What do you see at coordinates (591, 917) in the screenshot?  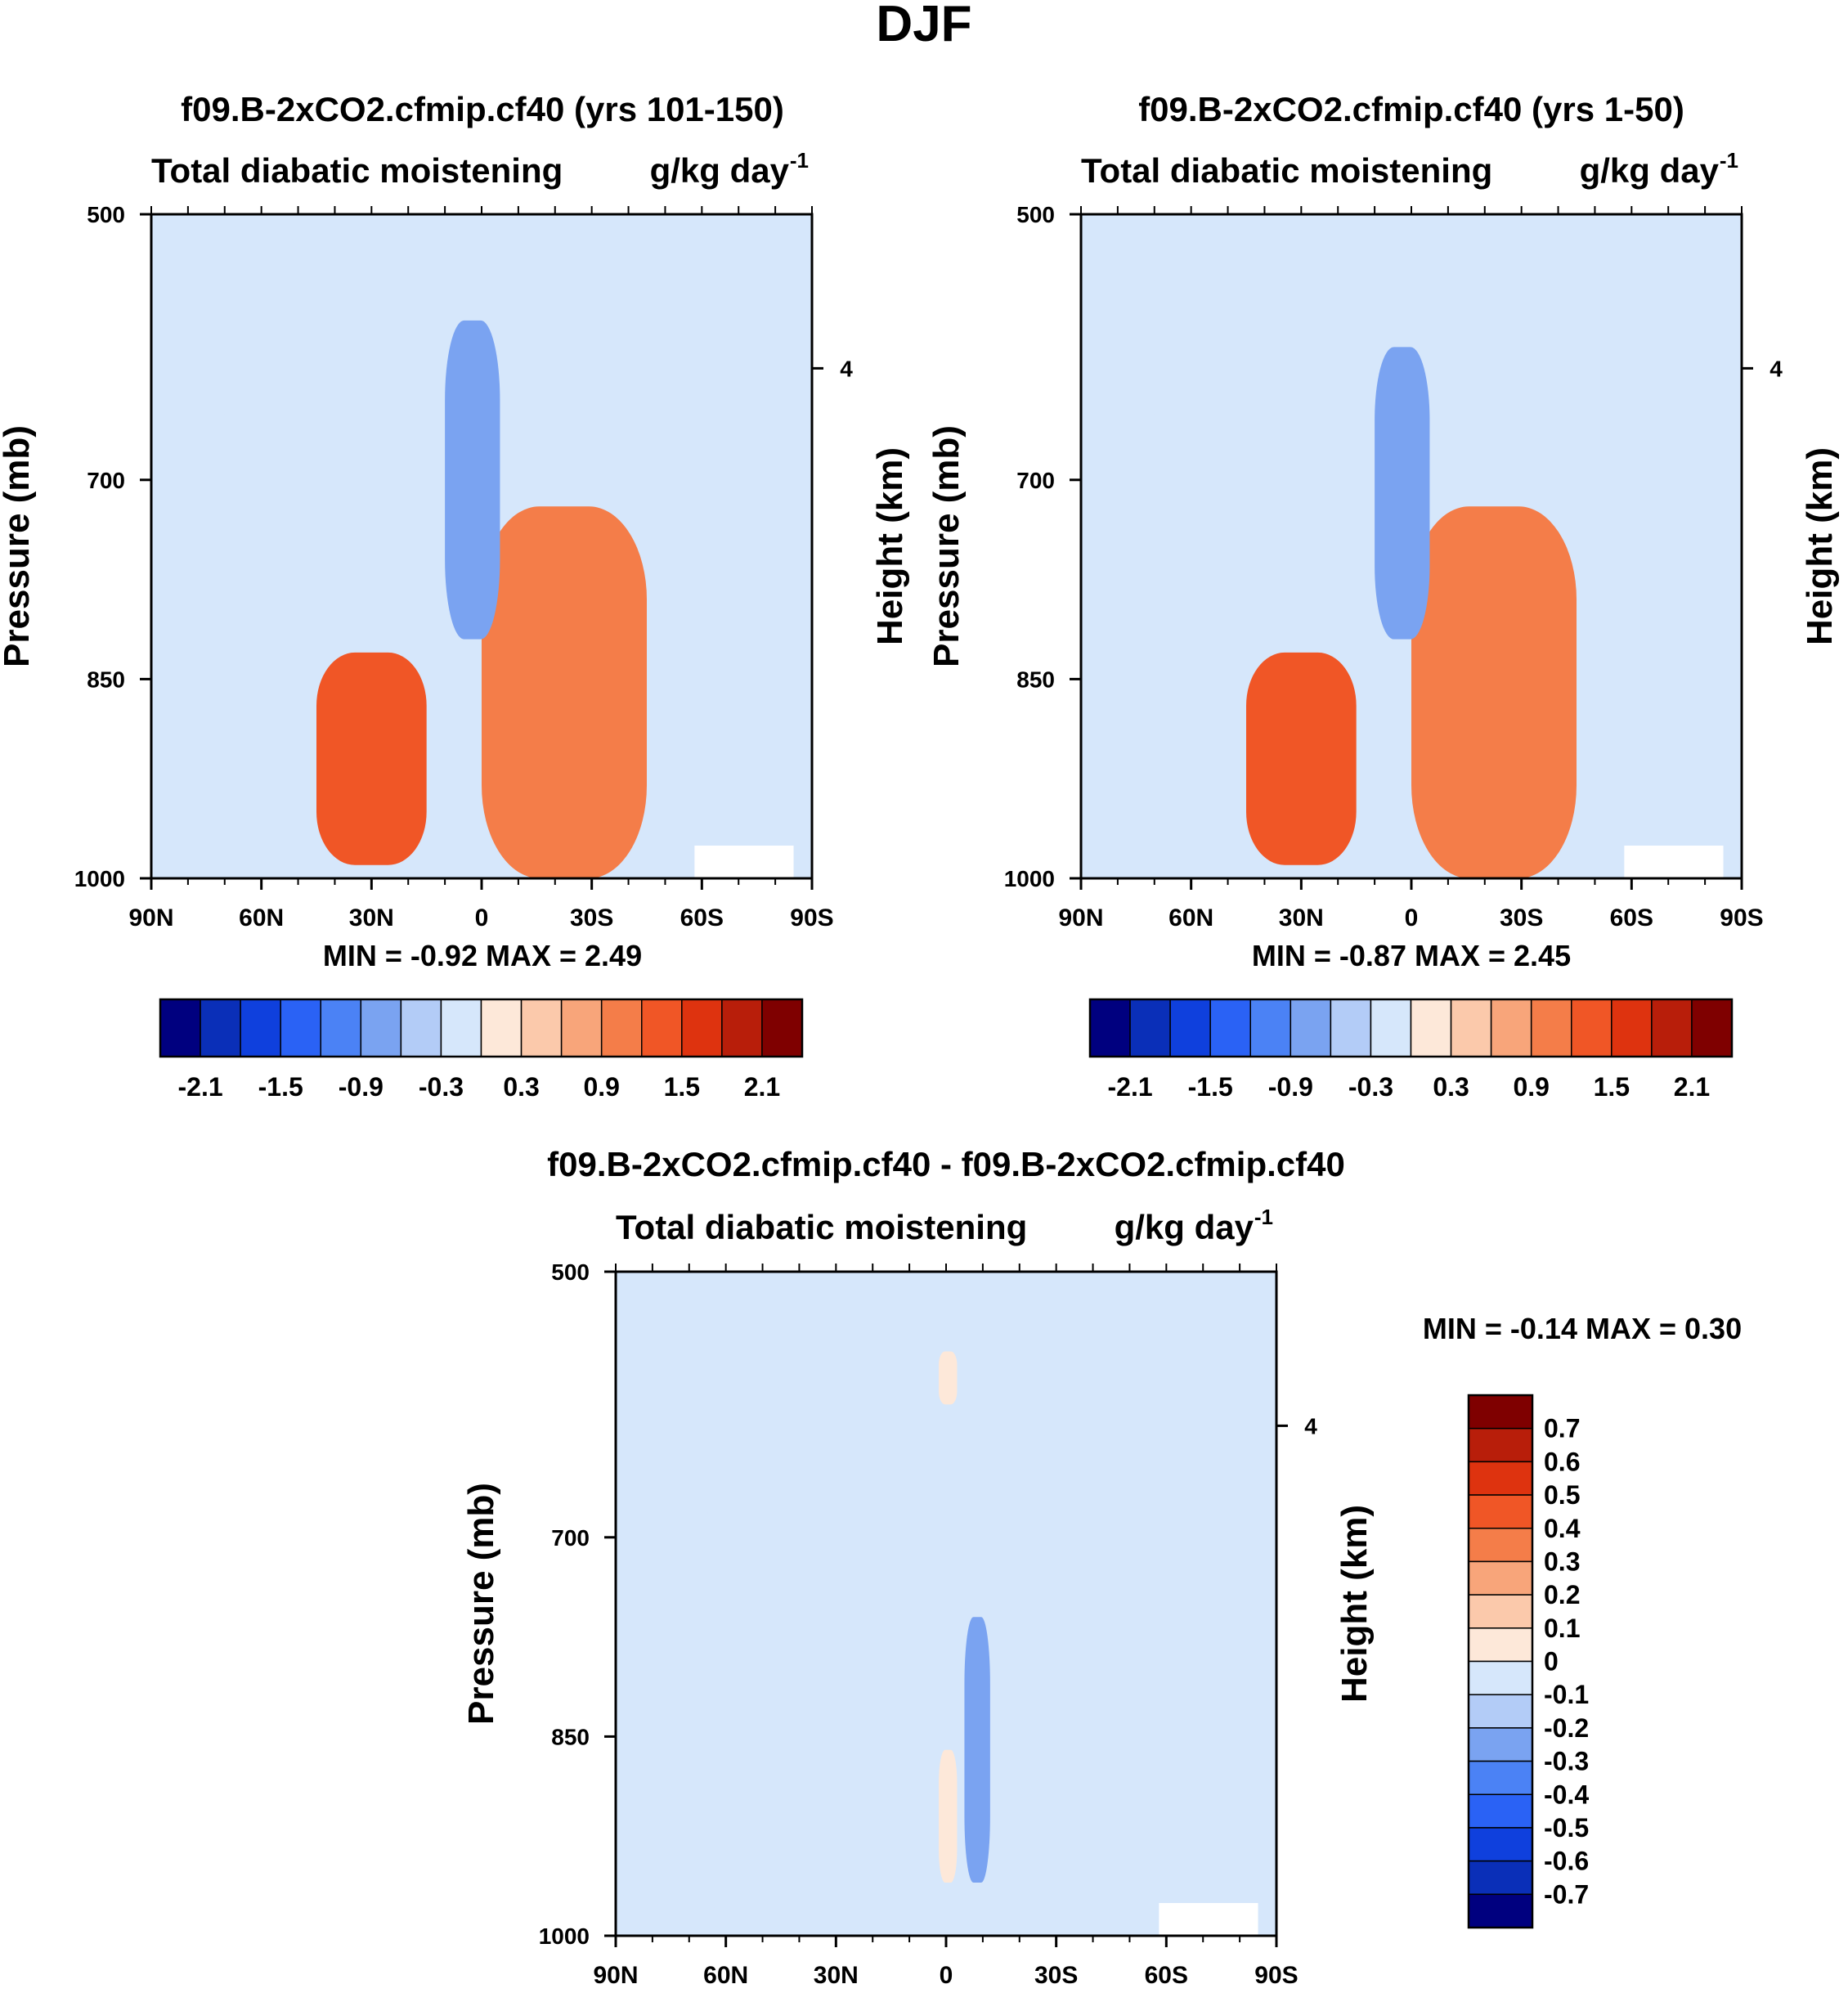 I see `x-tick-label: 30S` at bounding box center [591, 917].